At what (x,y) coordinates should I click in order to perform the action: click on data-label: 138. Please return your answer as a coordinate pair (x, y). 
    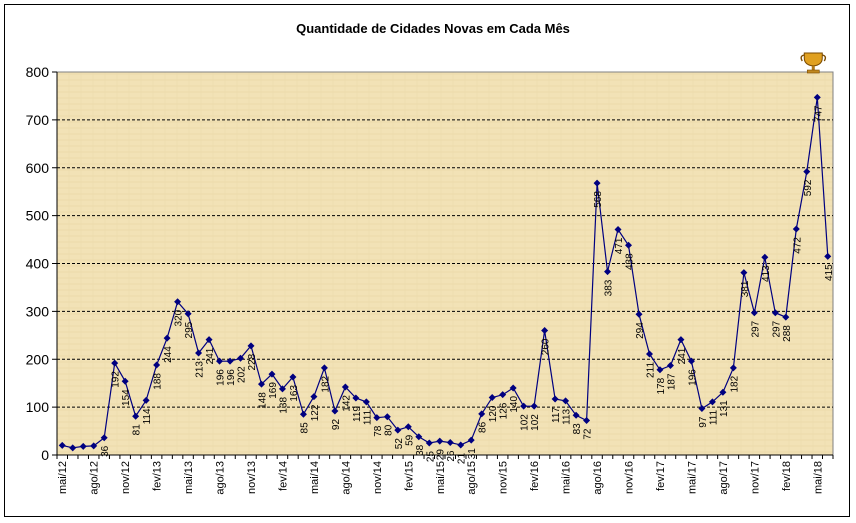
    Looking at the image, I should click on (283, 404).